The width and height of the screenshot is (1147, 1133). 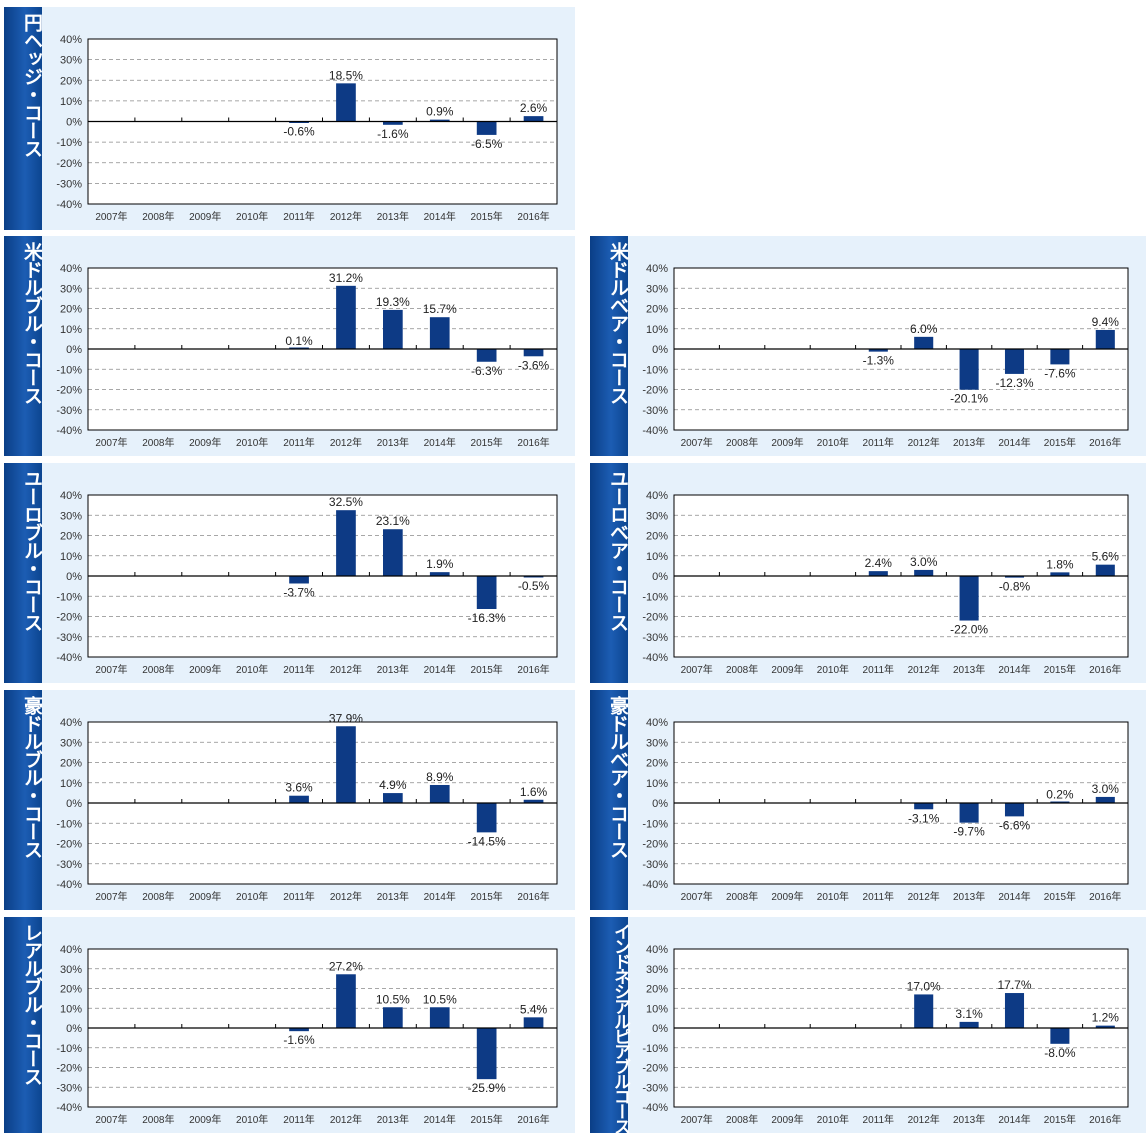 I want to click on data-label: -6.6%, so click(x=1015, y=825).